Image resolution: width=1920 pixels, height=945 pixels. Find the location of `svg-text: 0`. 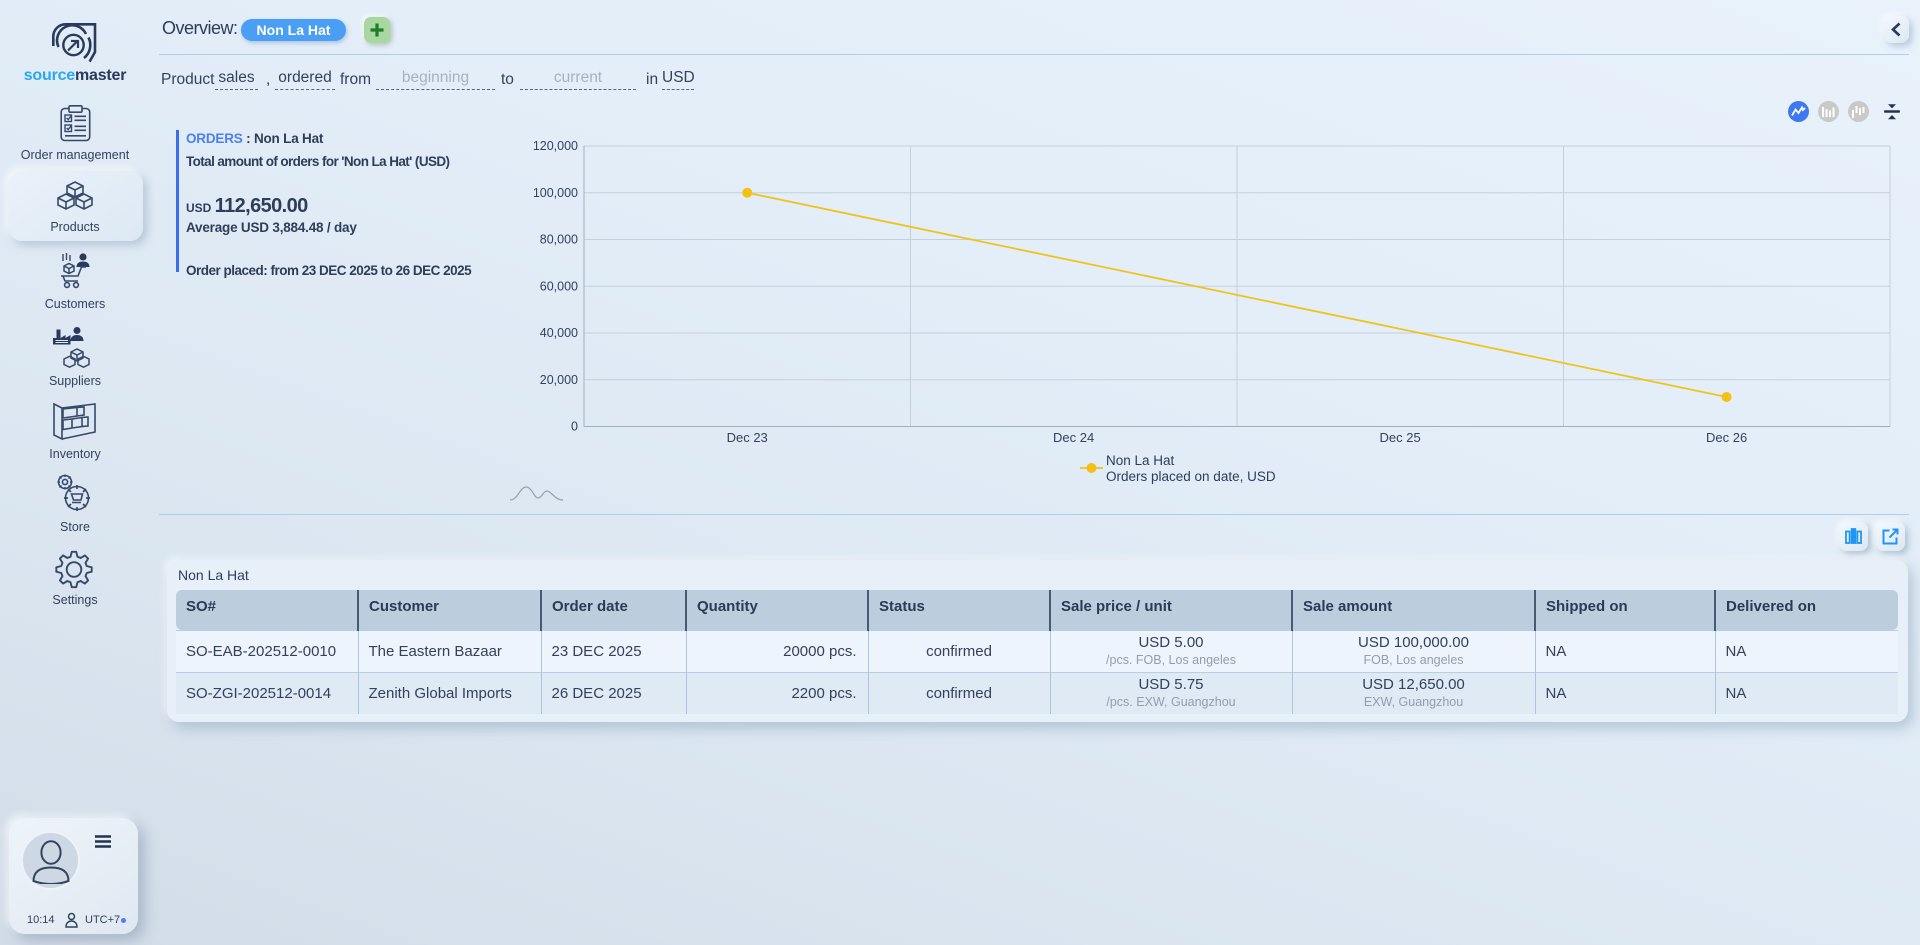

svg-text: 0 is located at coordinates (574, 427).